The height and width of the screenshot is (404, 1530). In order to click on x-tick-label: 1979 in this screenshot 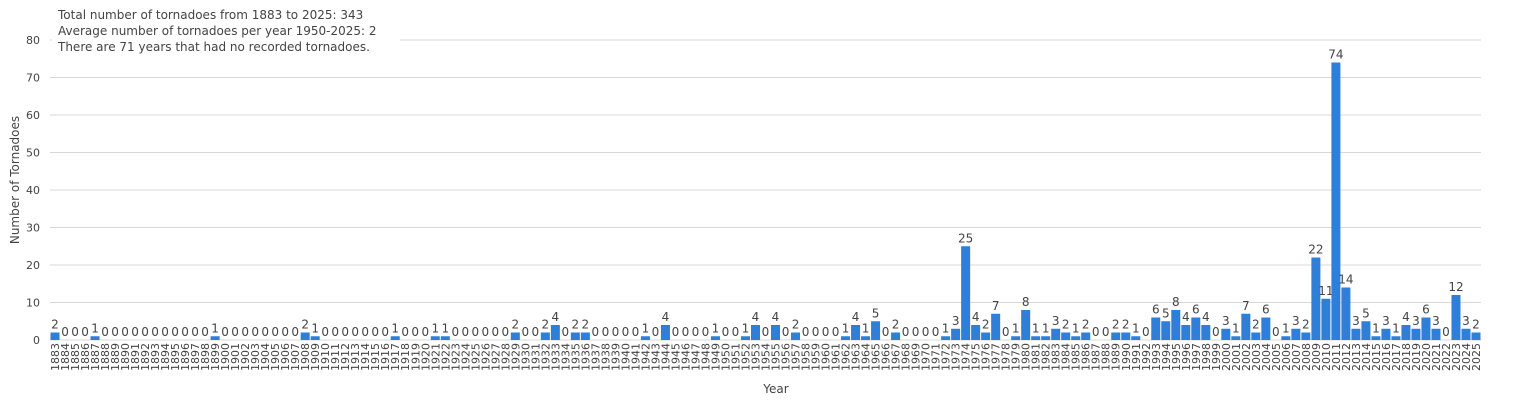, I will do `click(1016, 357)`.